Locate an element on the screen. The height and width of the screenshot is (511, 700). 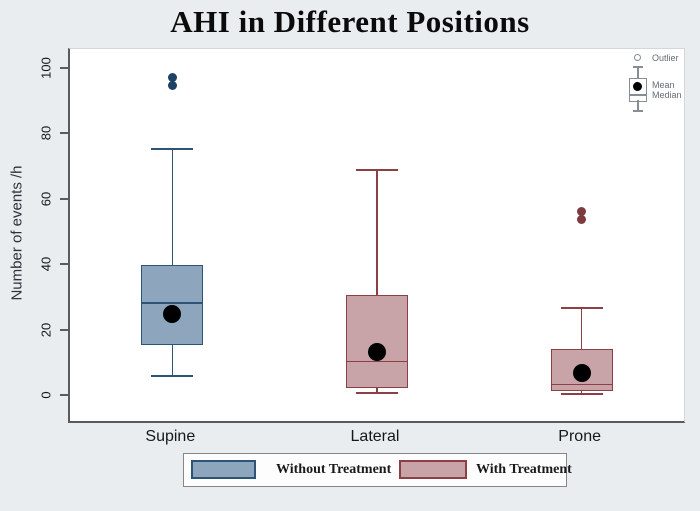
y-tick-label: 40 is located at coordinates (46, 264).